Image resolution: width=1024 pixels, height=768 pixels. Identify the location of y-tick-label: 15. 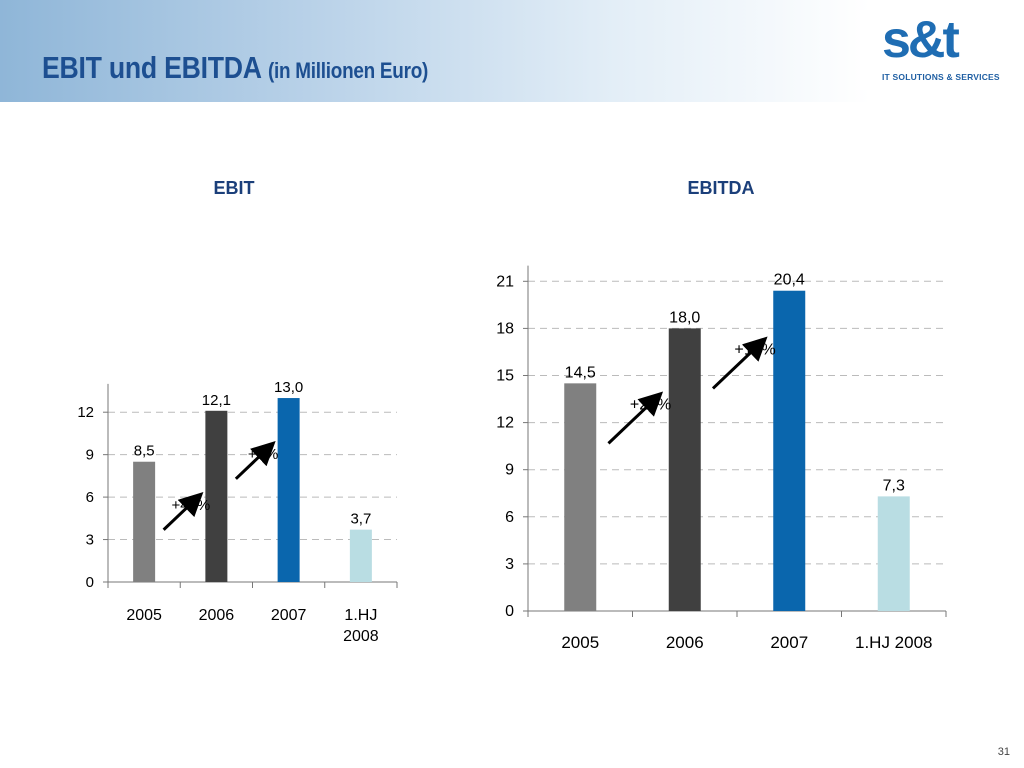
(505, 376).